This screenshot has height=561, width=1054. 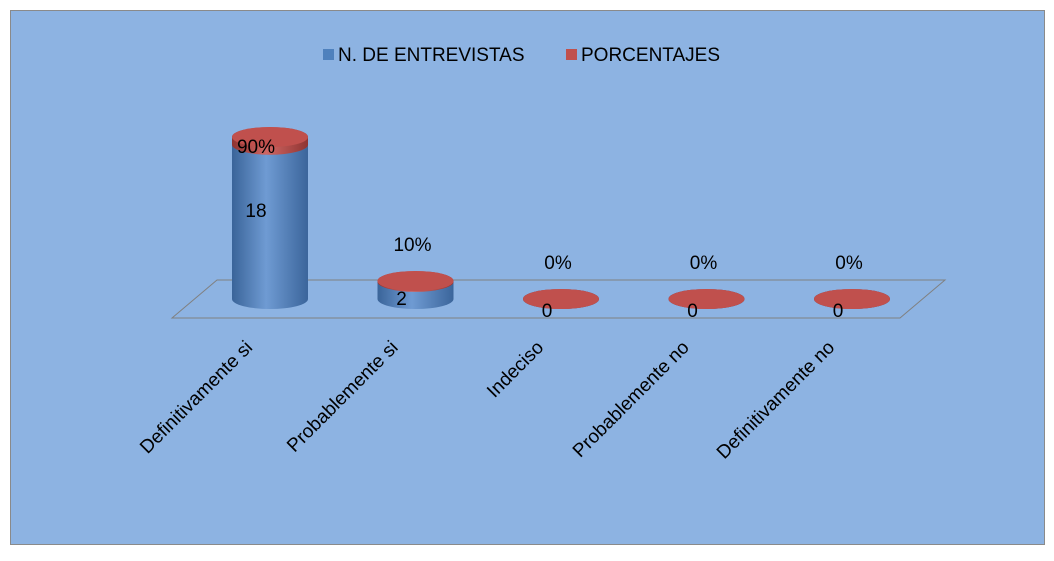 What do you see at coordinates (256, 147) in the screenshot?
I see `data-label: 90%` at bounding box center [256, 147].